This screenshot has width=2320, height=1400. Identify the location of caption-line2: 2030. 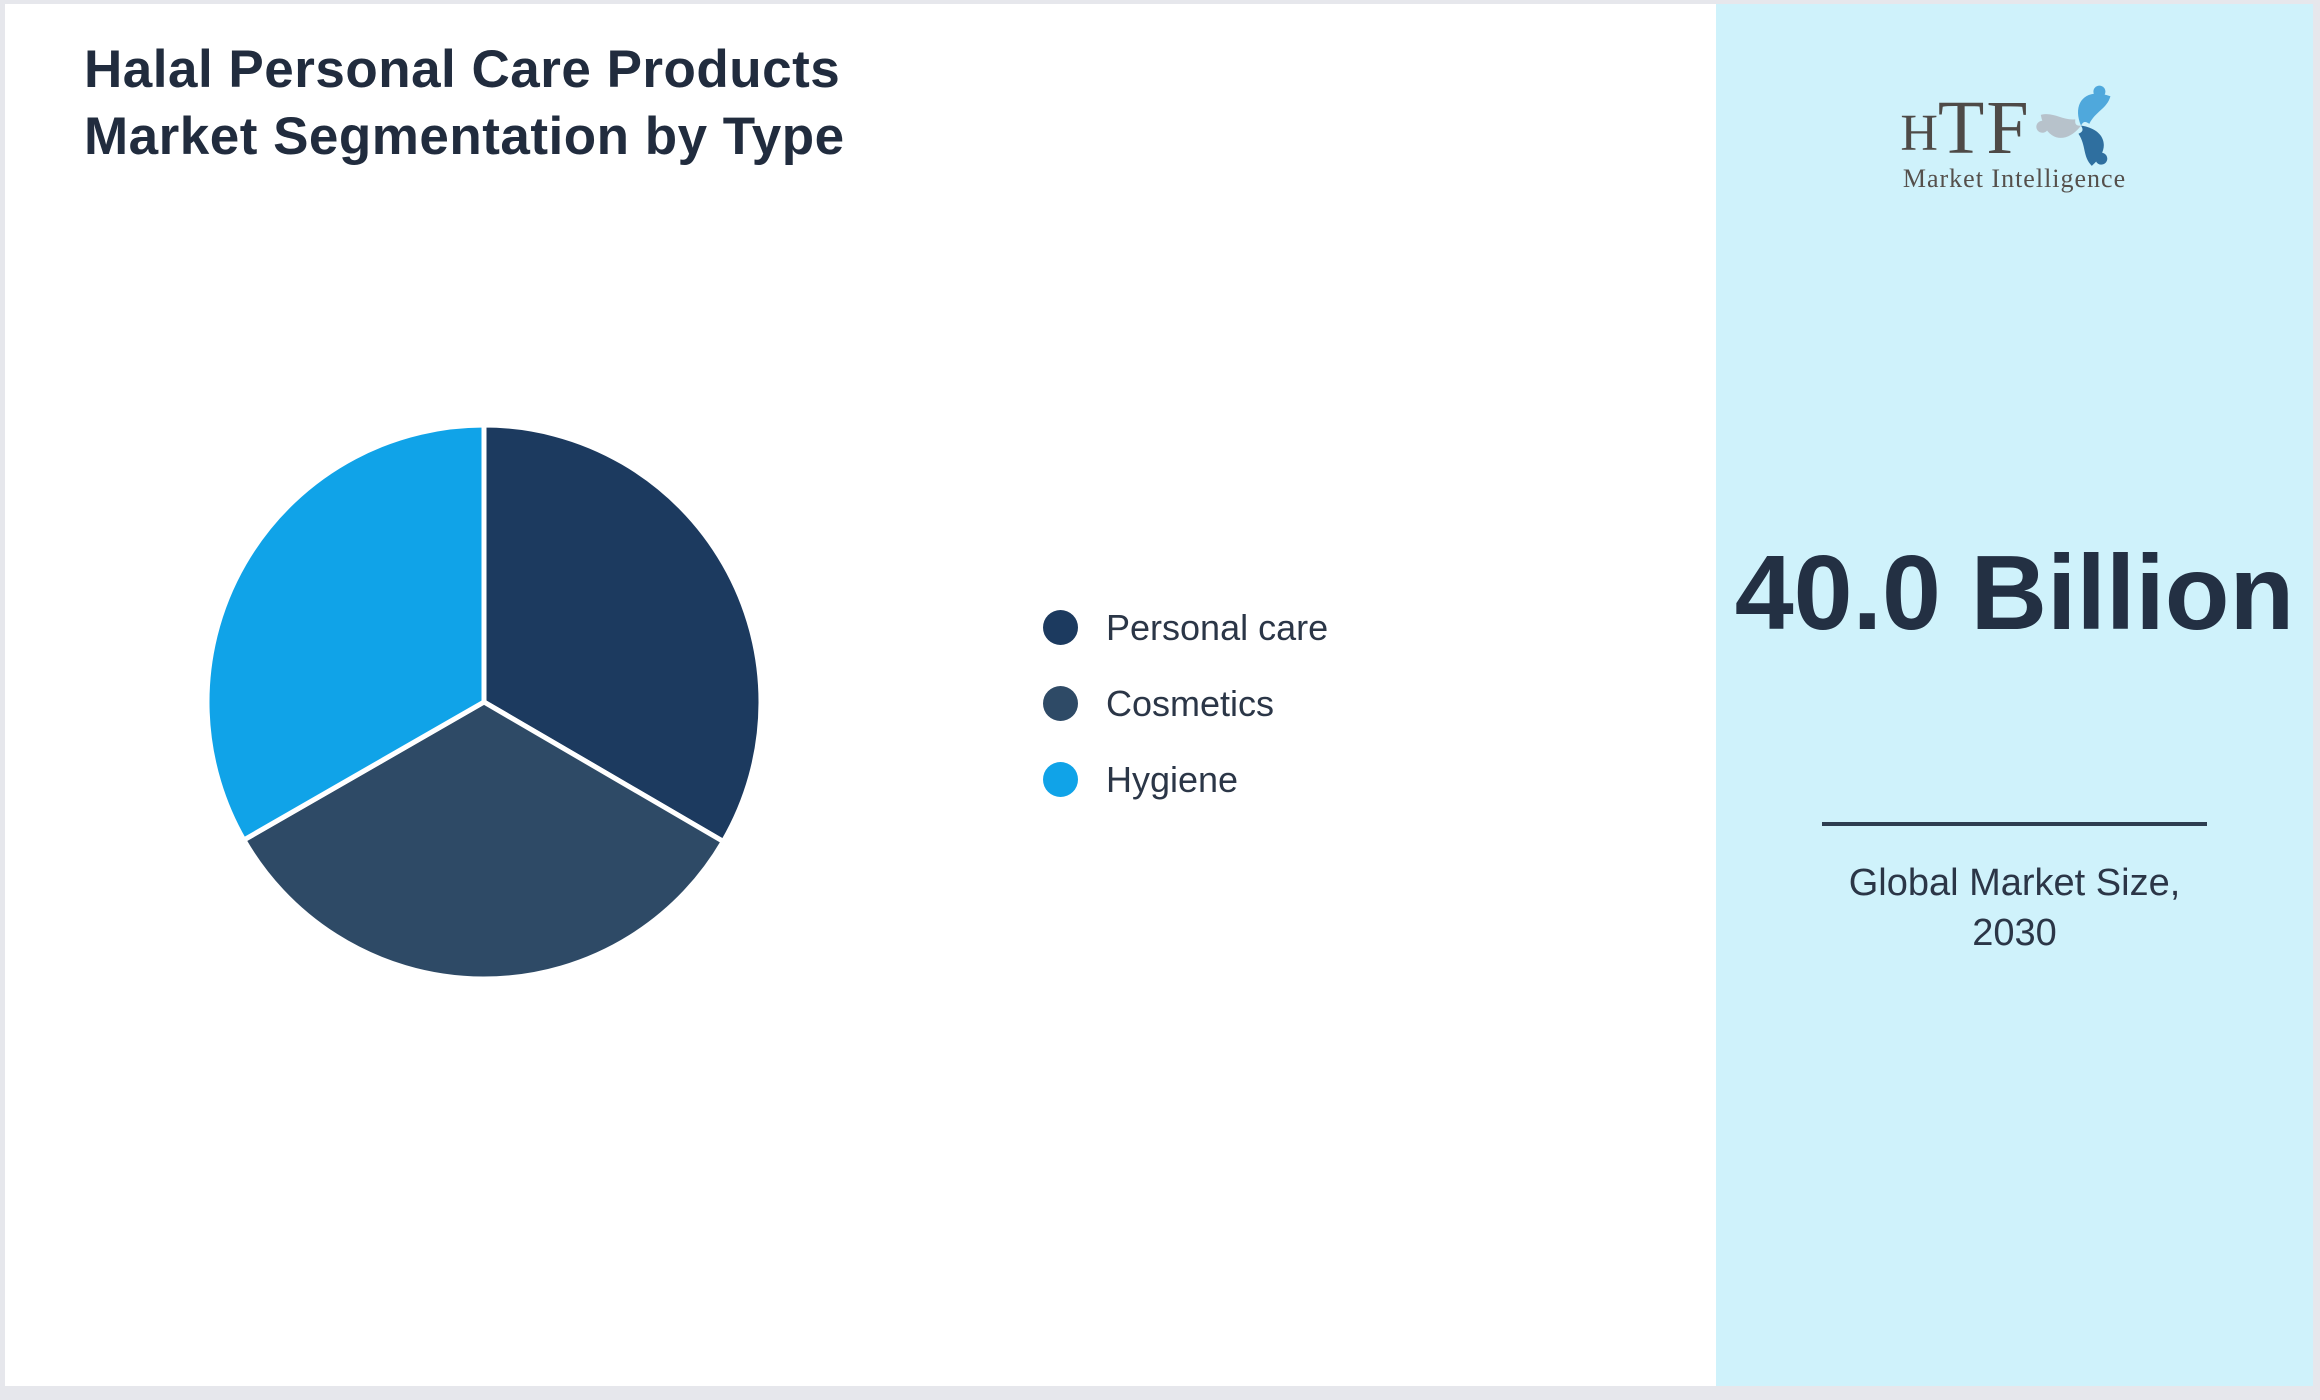
(2014, 933).